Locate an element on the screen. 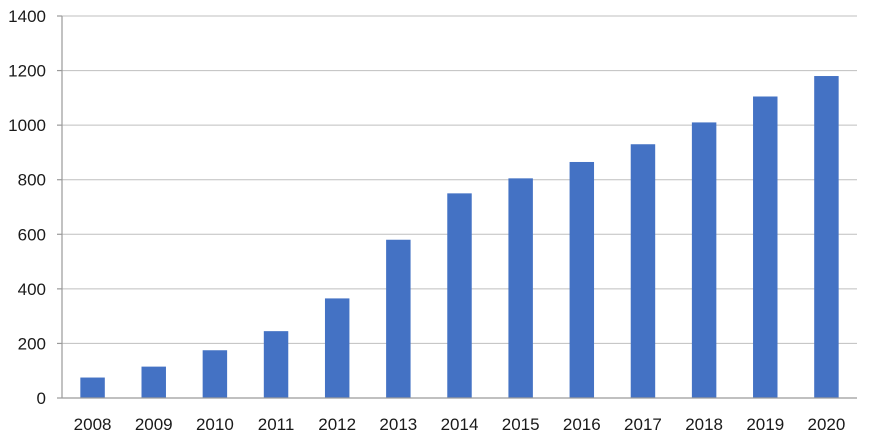 This screenshot has height=440, width=871. y-tick-label: 1400 is located at coordinates (27, 16).